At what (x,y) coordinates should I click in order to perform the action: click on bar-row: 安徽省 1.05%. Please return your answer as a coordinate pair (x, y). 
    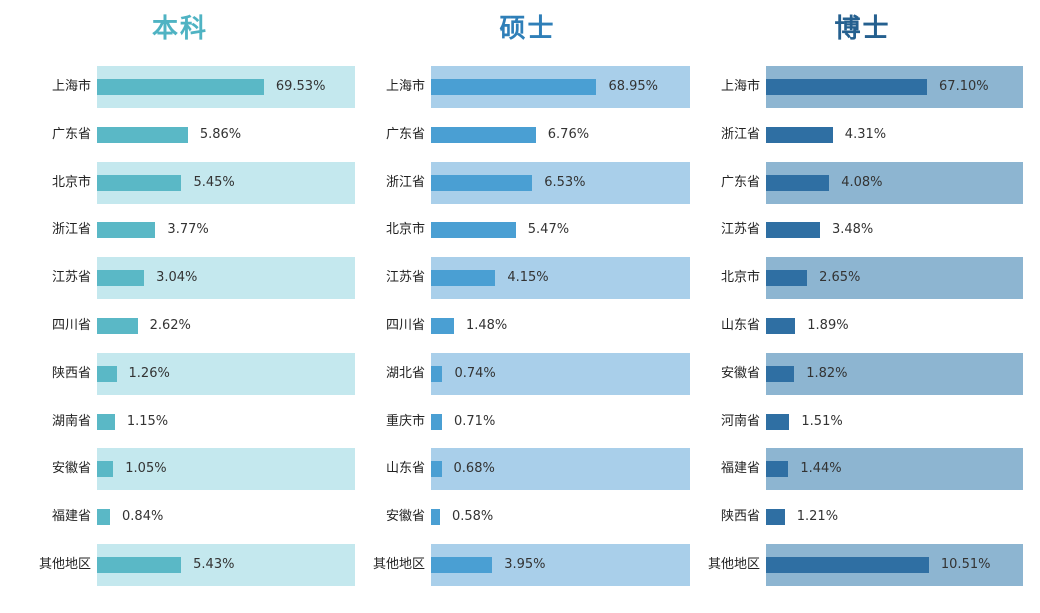
    Looking at the image, I should click on (180, 469).